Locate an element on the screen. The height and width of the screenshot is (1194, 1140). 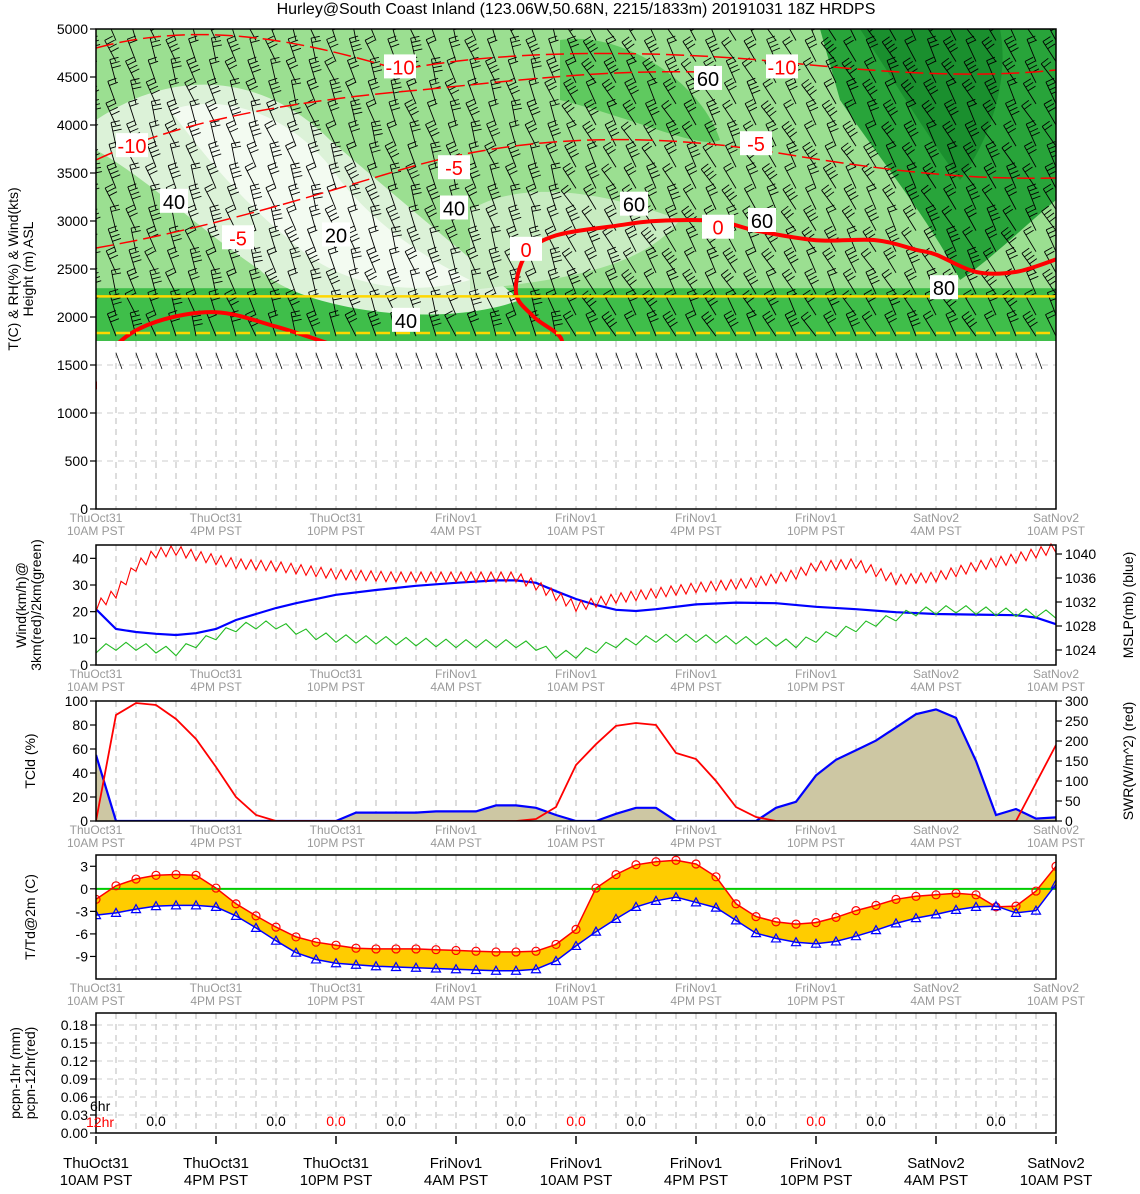
y-tick-label: 0.18 is located at coordinates (74, 1025).